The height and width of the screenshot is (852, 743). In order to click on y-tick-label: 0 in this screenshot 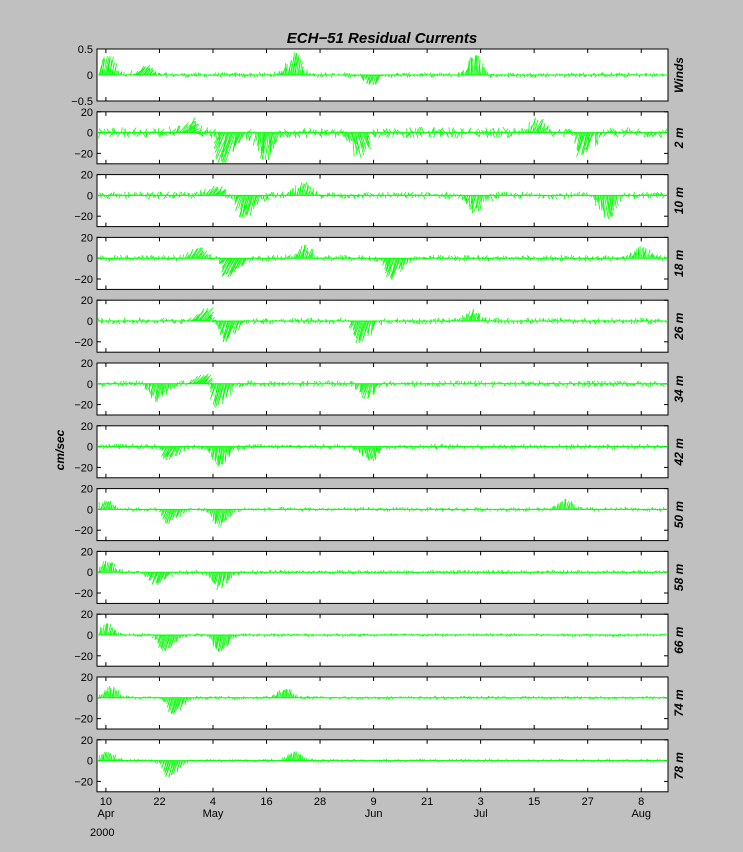, I will do `click(90, 196)`.